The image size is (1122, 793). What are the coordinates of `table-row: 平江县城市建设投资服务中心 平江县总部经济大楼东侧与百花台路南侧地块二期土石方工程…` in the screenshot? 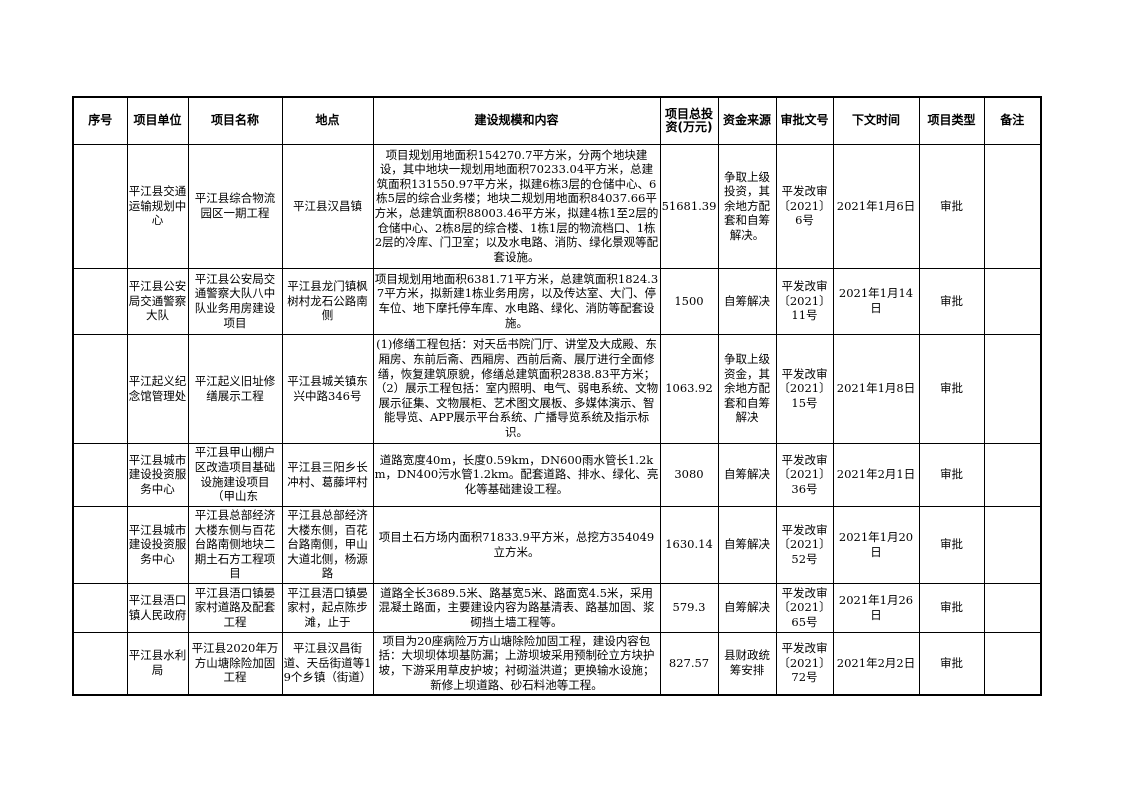 It's located at (557, 544).